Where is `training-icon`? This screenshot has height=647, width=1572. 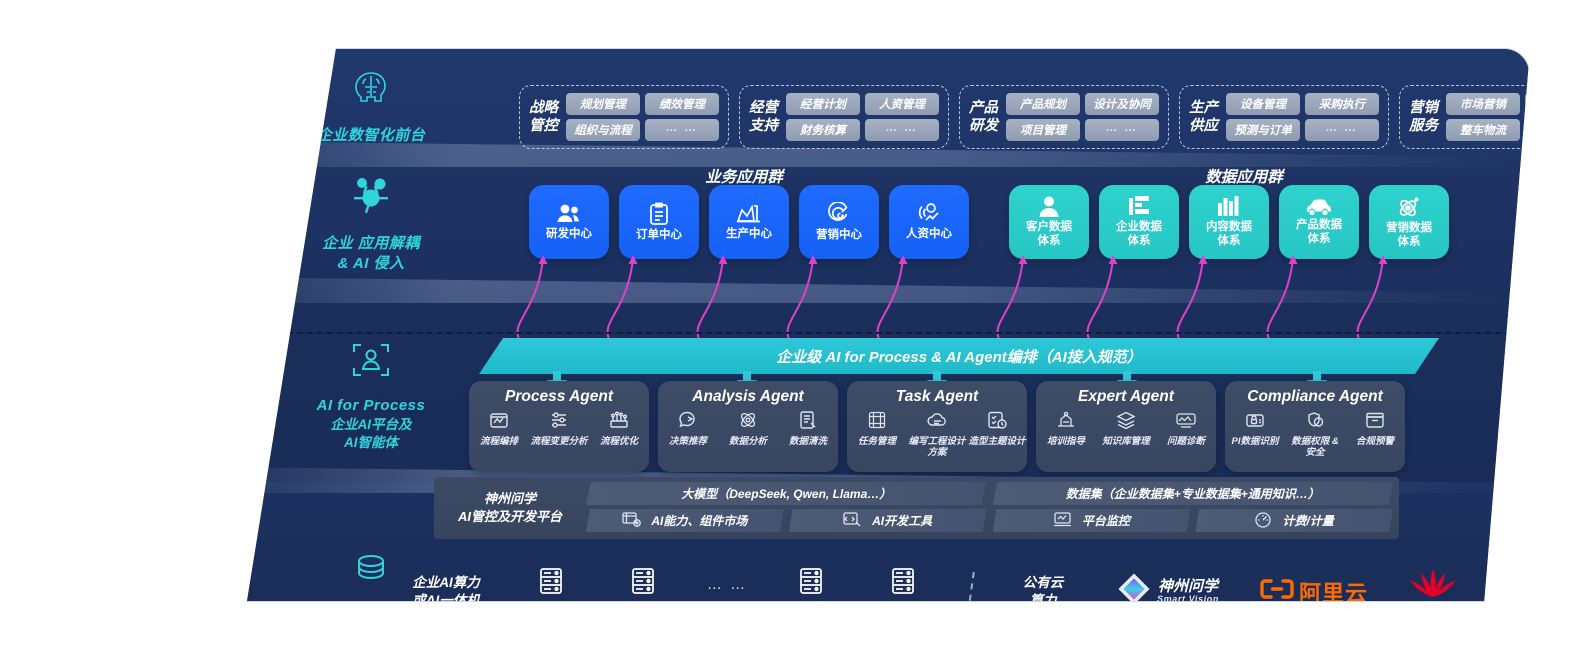
training-icon is located at coordinates (1066, 422).